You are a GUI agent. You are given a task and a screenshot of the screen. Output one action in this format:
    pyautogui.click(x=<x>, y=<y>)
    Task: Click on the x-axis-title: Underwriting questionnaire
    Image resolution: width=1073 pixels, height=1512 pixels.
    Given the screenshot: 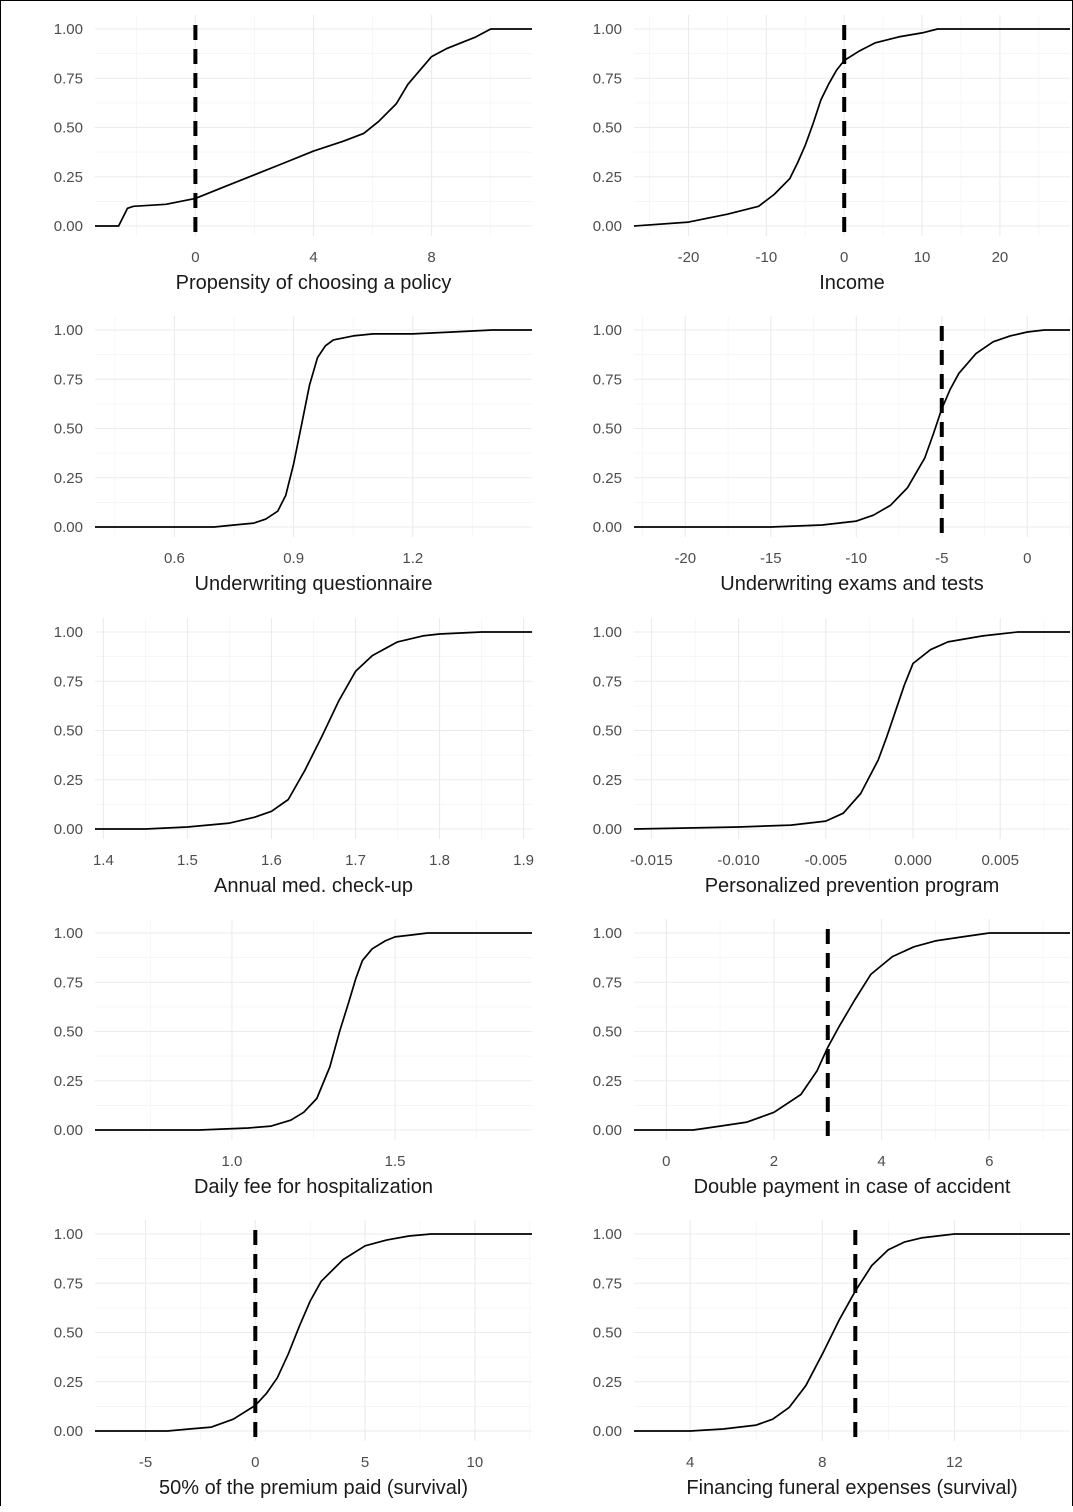 What is the action you would take?
    pyautogui.click(x=314, y=584)
    